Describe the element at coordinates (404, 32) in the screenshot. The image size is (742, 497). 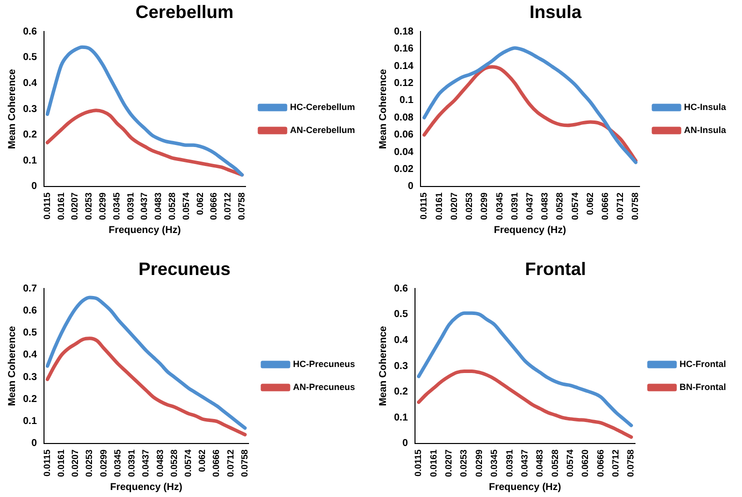
I see `y-tick-label: 0.18` at that location.